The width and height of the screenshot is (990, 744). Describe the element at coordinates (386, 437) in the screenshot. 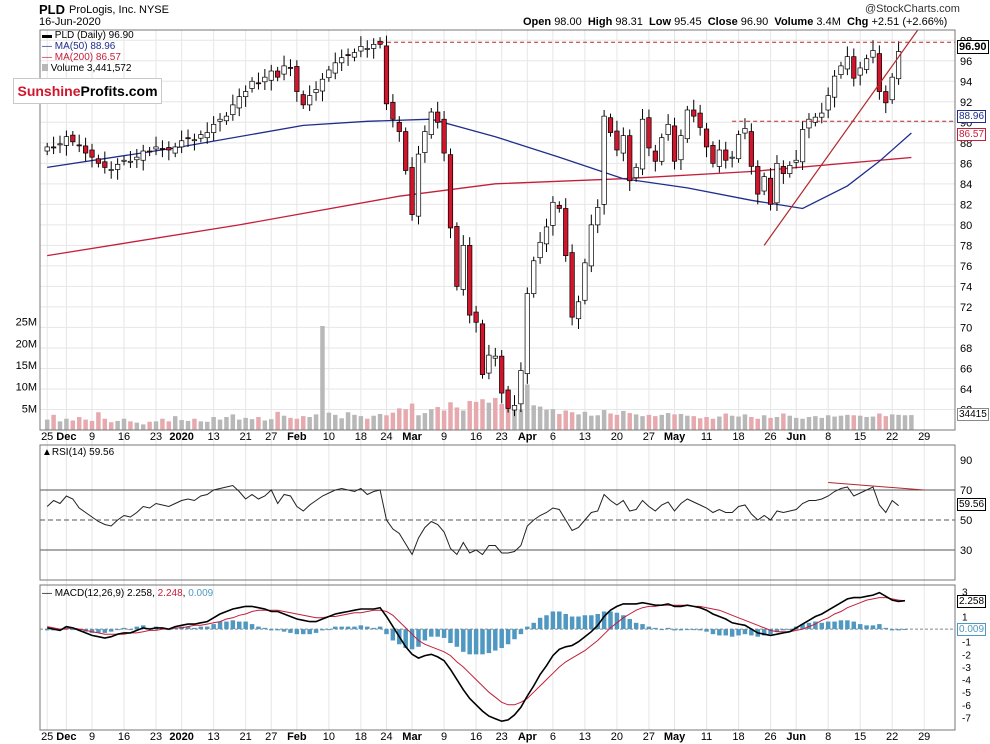

I see `x-tick-label: 24` at that location.